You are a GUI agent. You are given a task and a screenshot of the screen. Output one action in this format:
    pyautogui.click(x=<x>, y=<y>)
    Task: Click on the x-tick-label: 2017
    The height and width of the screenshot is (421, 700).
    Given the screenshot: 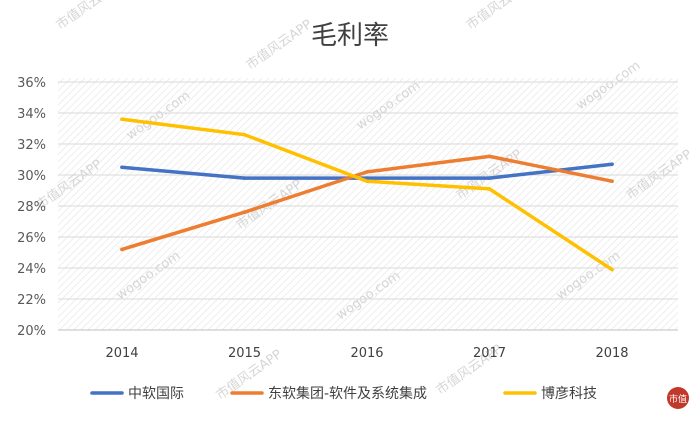 What is the action you would take?
    pyautogui.click(x=489, y=353)
    